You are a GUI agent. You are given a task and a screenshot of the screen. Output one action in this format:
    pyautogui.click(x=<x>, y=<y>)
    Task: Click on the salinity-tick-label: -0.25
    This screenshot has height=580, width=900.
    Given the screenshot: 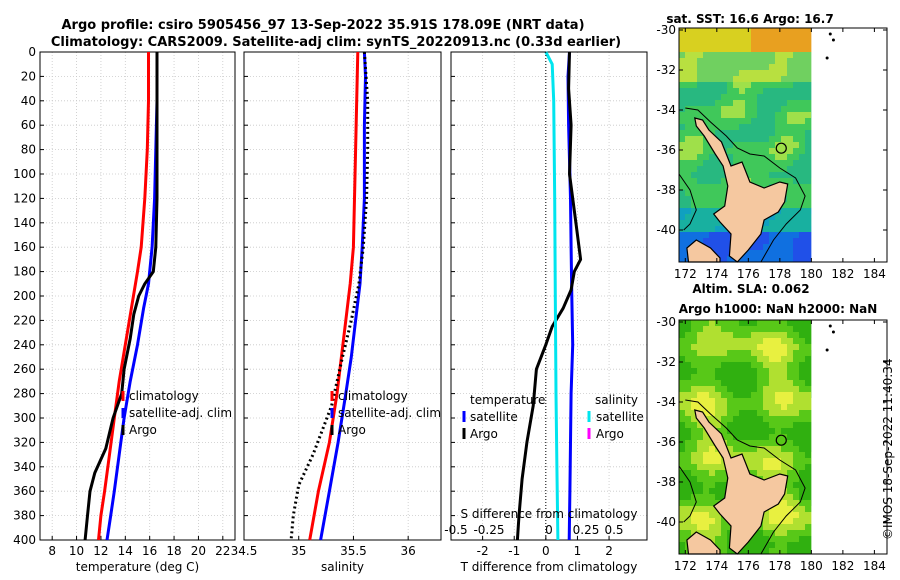 What is the action you would take?
    pyautogui.click(x=488, y=530)
    